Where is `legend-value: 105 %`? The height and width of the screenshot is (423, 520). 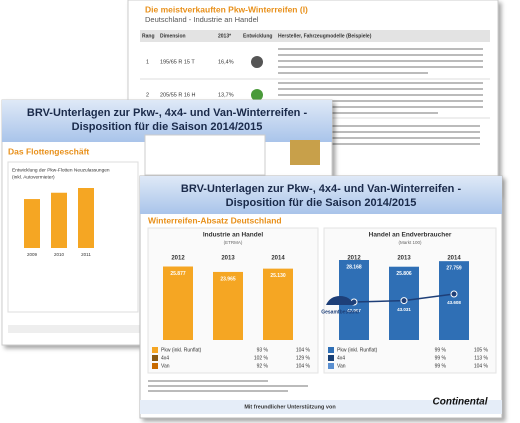 legend-value: 105 % is located at coordinates (481, 350).